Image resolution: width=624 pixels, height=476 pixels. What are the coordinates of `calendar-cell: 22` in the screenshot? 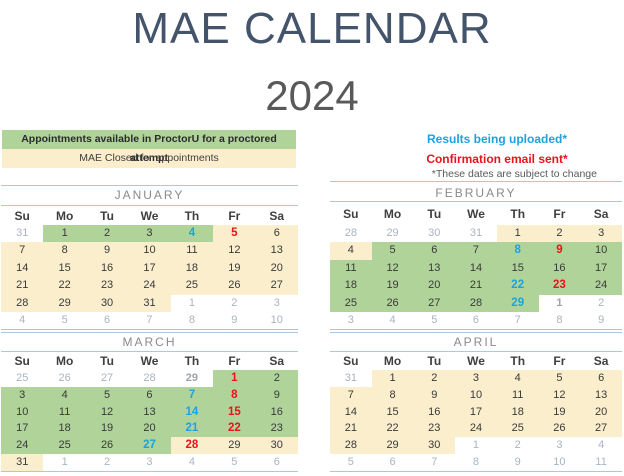 It's located at (517, 286).